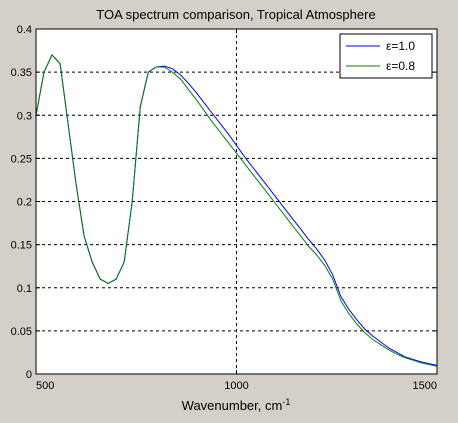 The width and height of the screenshot is (458, 423). What do you see at coordinates (24, 203) in the screenshot?
I see `y-tick-label: 0.2` at bounding box center [24, 203].